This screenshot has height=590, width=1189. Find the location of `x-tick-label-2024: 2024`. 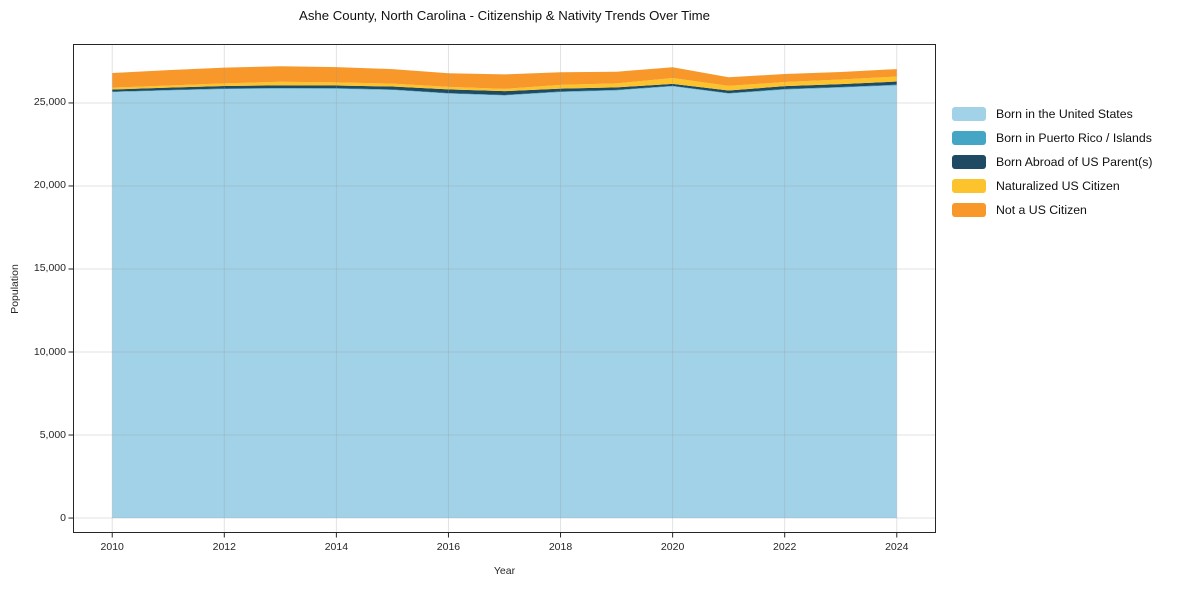

x-tick-label-2024: 2024 is located at coordinates (897, 547).